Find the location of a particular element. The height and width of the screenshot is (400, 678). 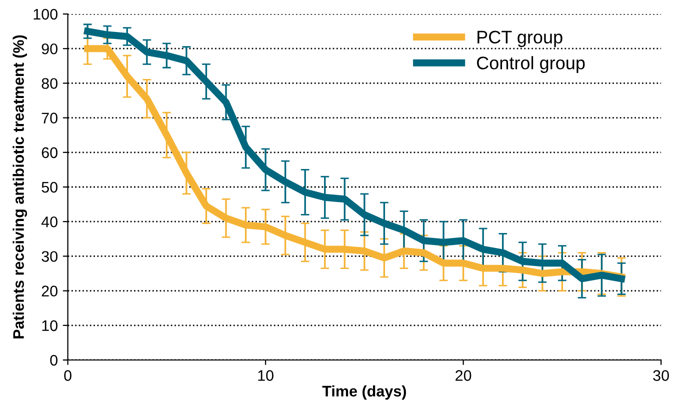

x-tick-label: 20 is located at coordinates (464, 375).